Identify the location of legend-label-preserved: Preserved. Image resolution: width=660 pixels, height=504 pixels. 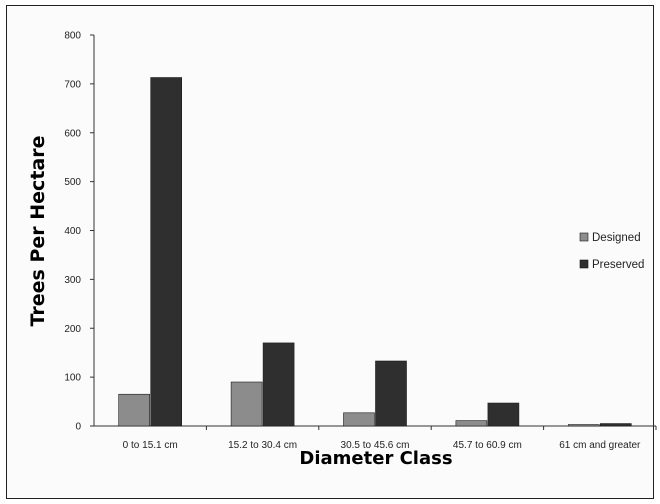
(618, 265).